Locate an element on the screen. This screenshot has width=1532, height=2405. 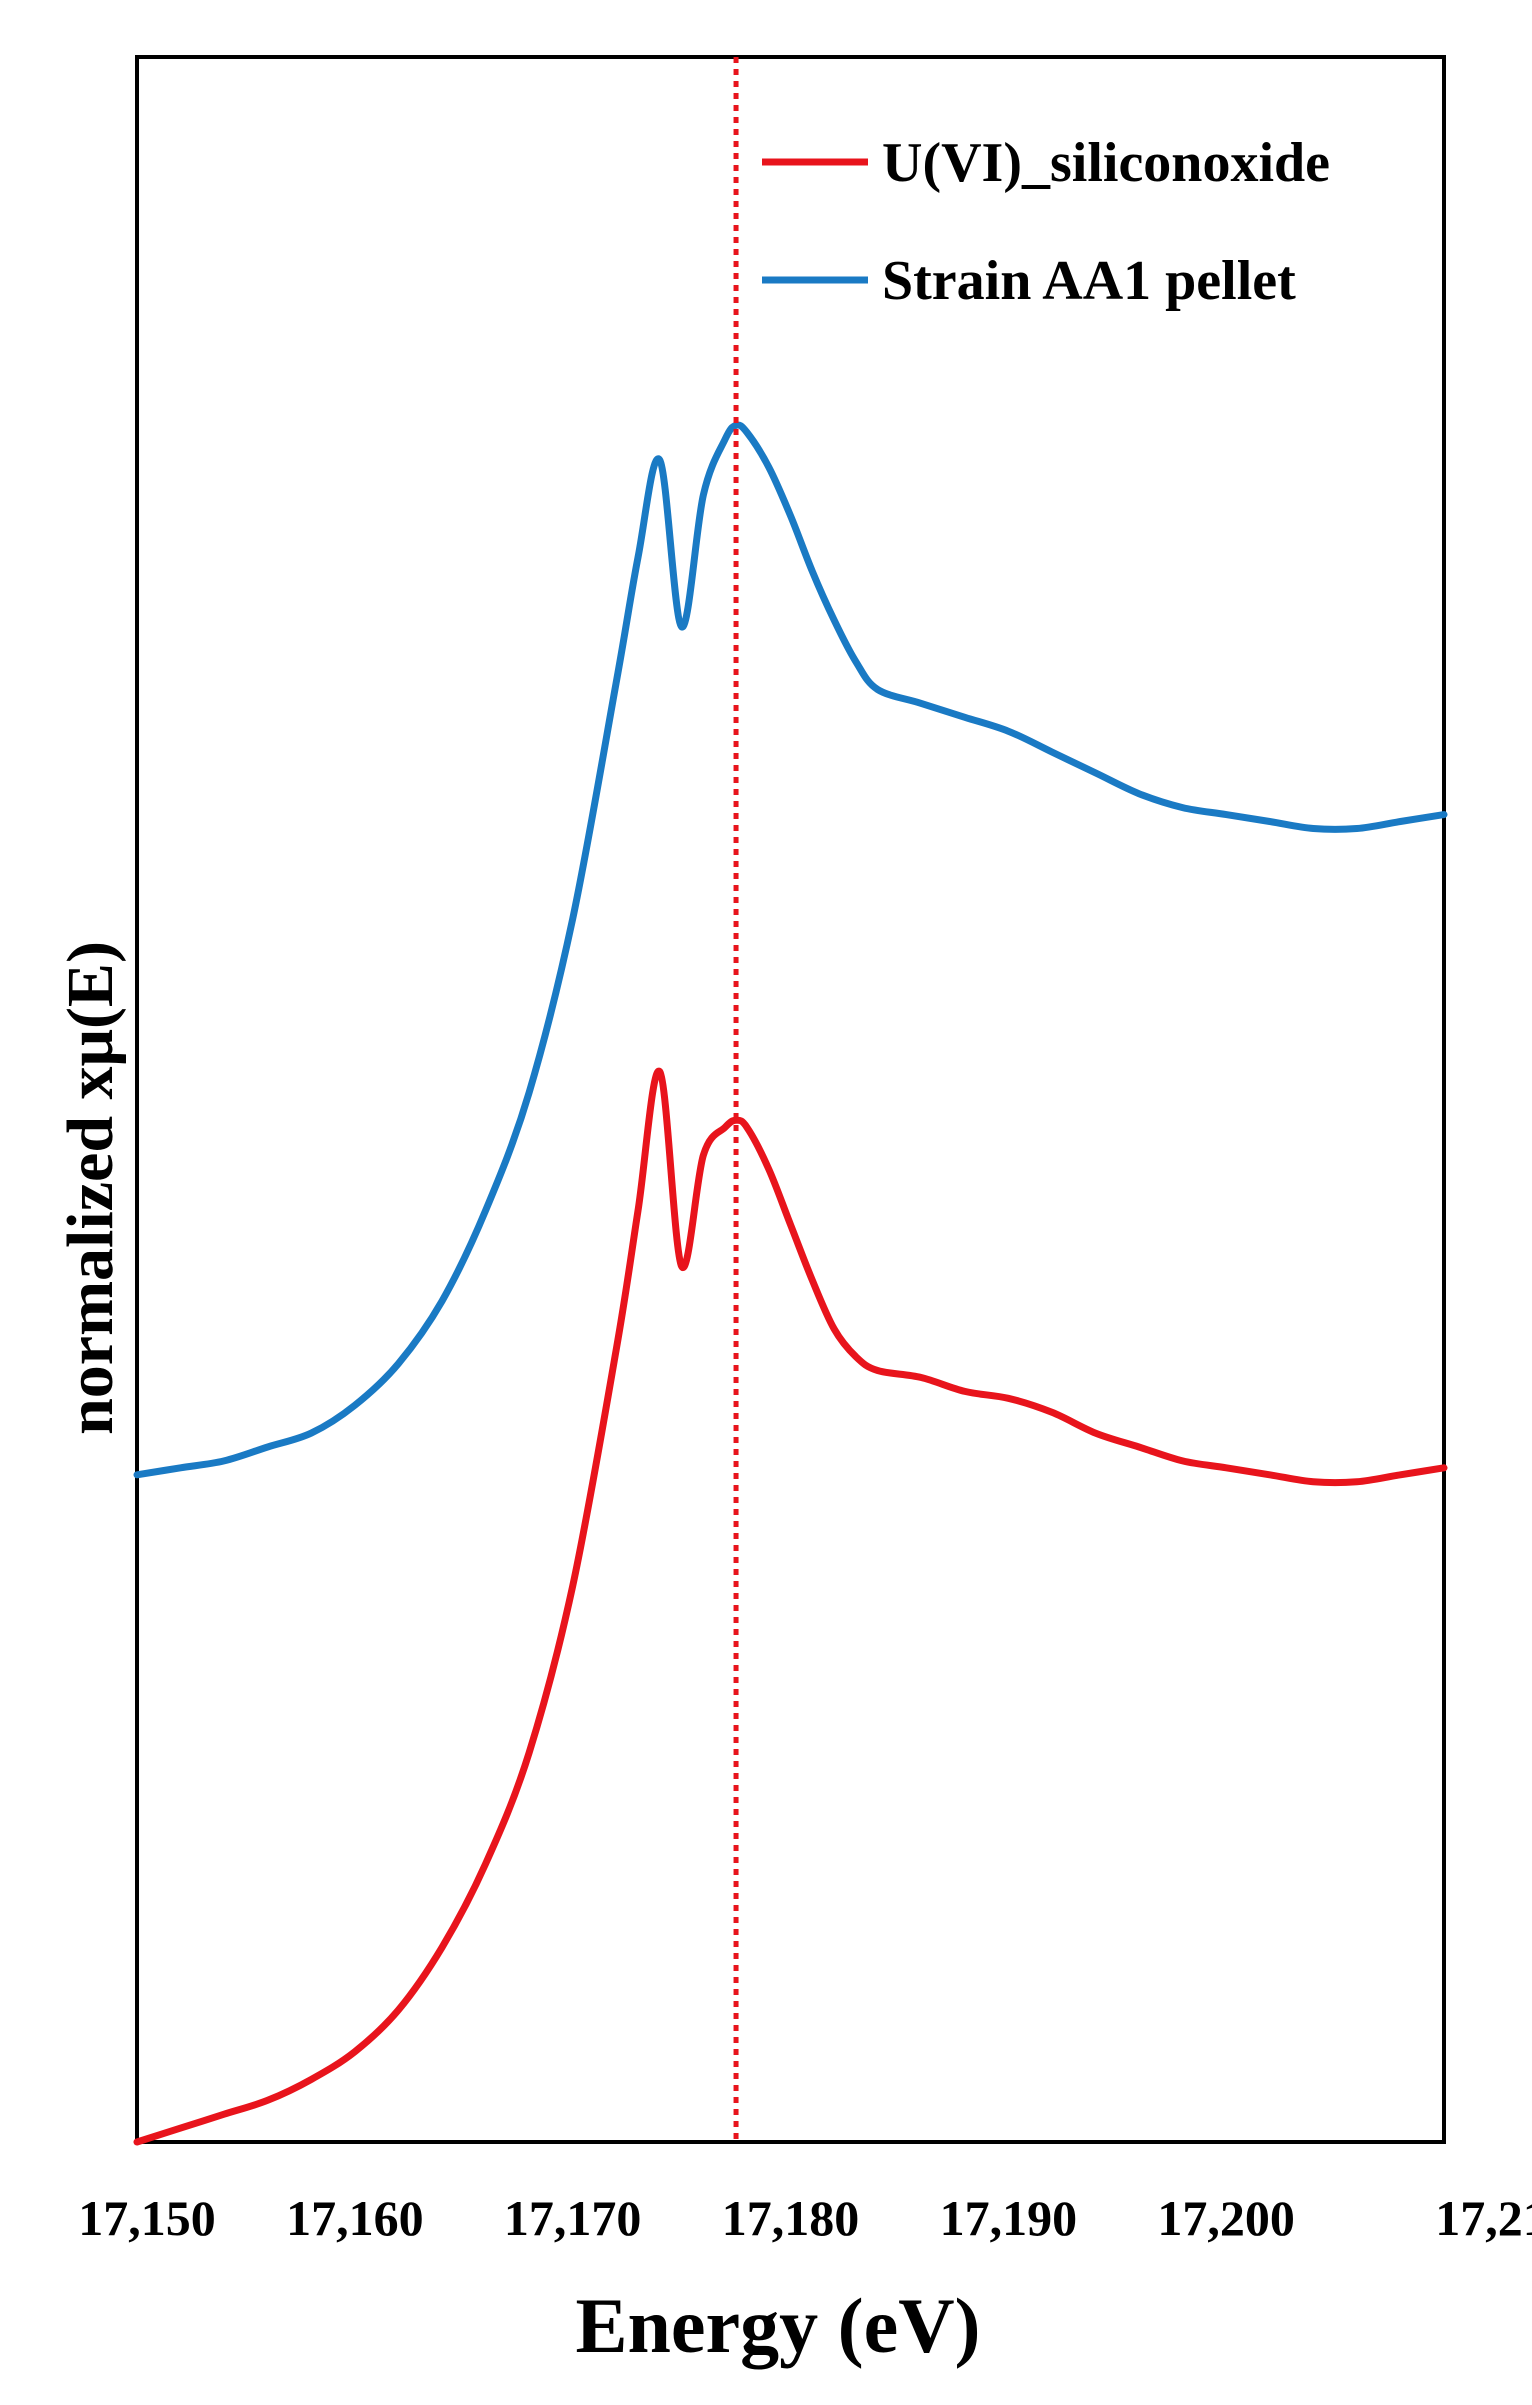
legend-label: Strain AA1 pellet is located at coordinates (1089, 281).